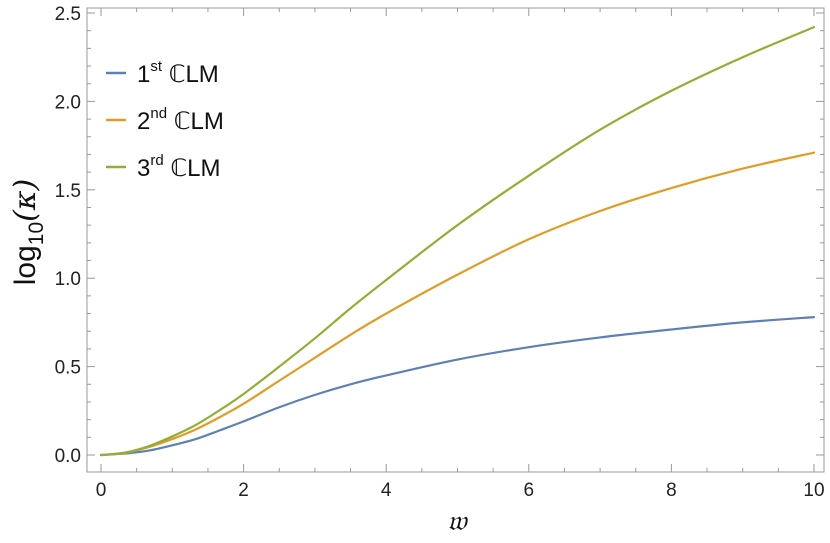 The image size is (830, 543). What do you see at coordinates (36, 233) in the screenshot?
I see `y-axis-label-sub: 10` at bounding box center [36, 233].